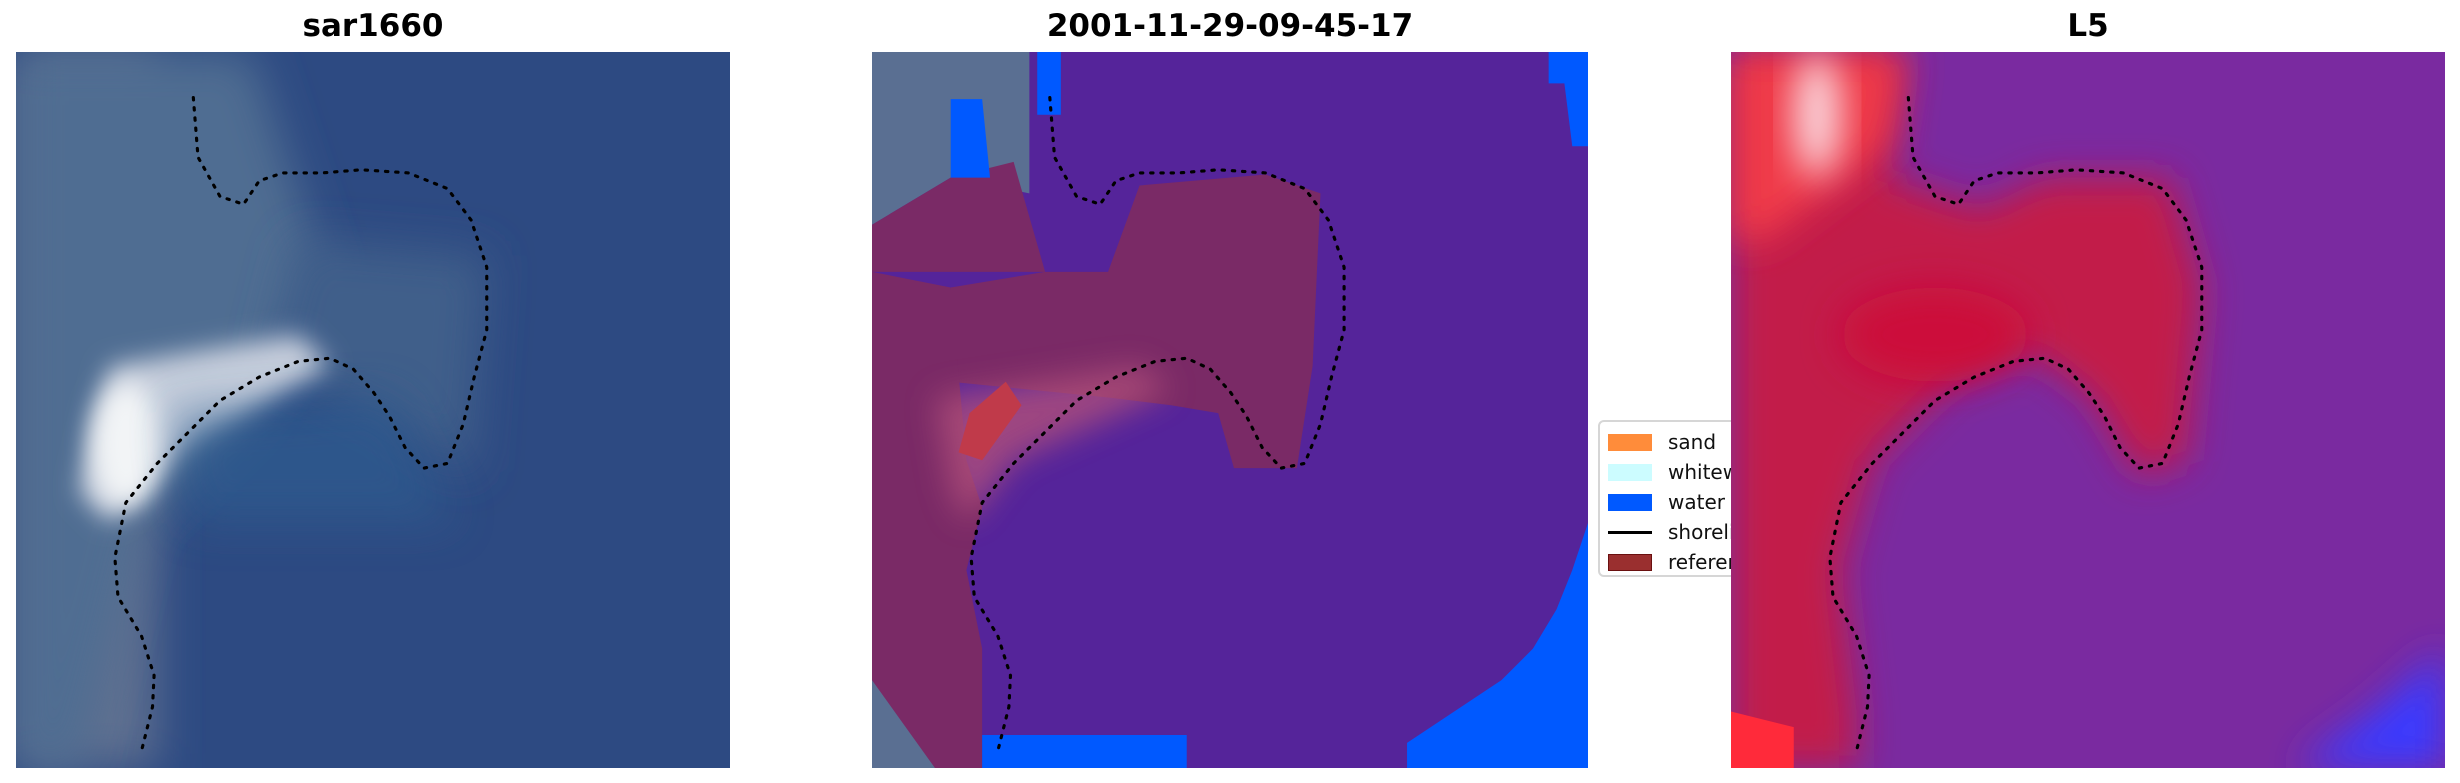 The height and width of the screenshot is (783, 2460). I want to click on legend-label: water, so click(1696, 502).